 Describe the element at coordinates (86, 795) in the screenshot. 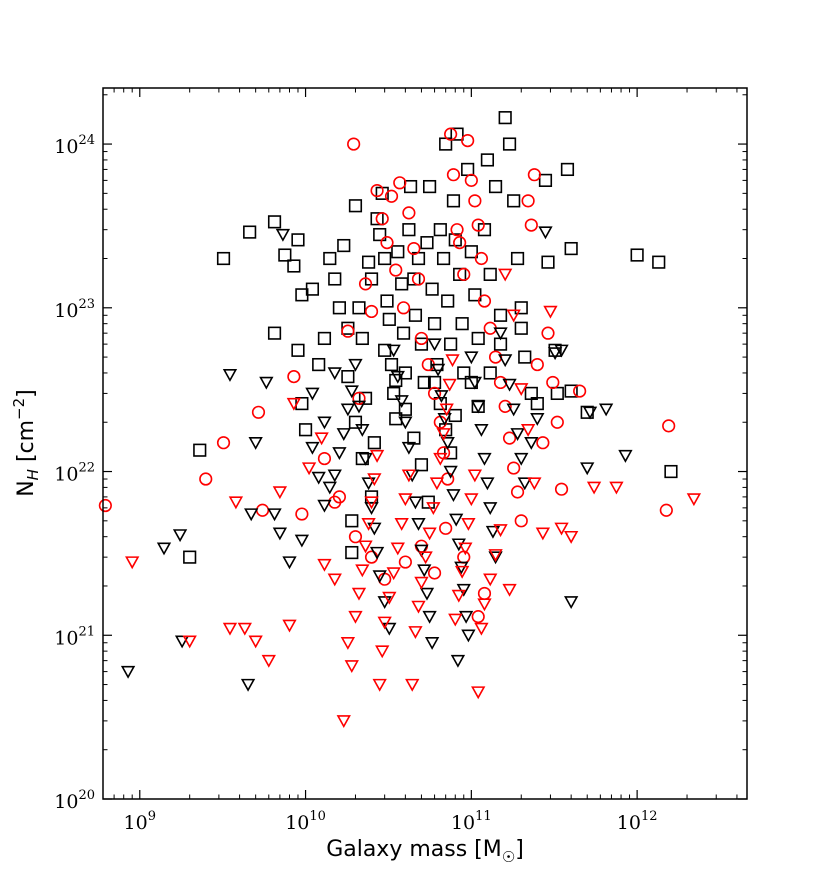

I see `y-tick-exp-0: 20` at that location.